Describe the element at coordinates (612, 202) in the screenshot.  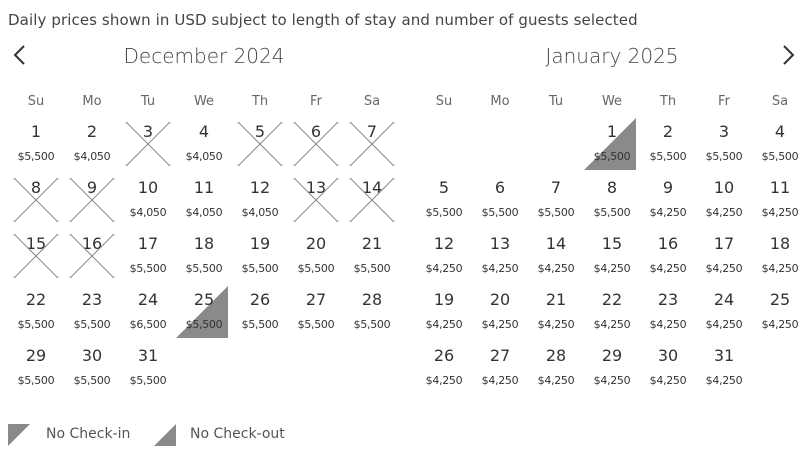
I see `calendar-day: 8 $5,500` at that location.